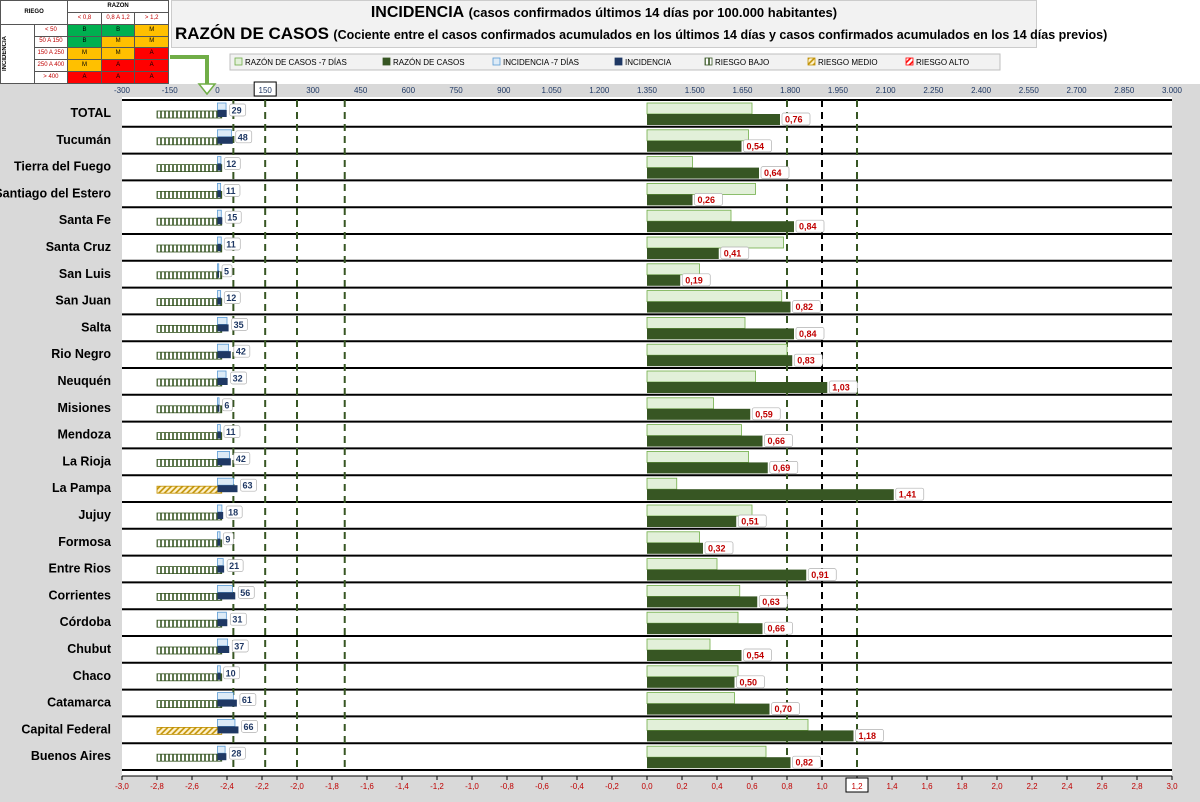 The width and height of the screenshot is (1200, 802). I want to click on incidence-label: 66, so click(248, 727).